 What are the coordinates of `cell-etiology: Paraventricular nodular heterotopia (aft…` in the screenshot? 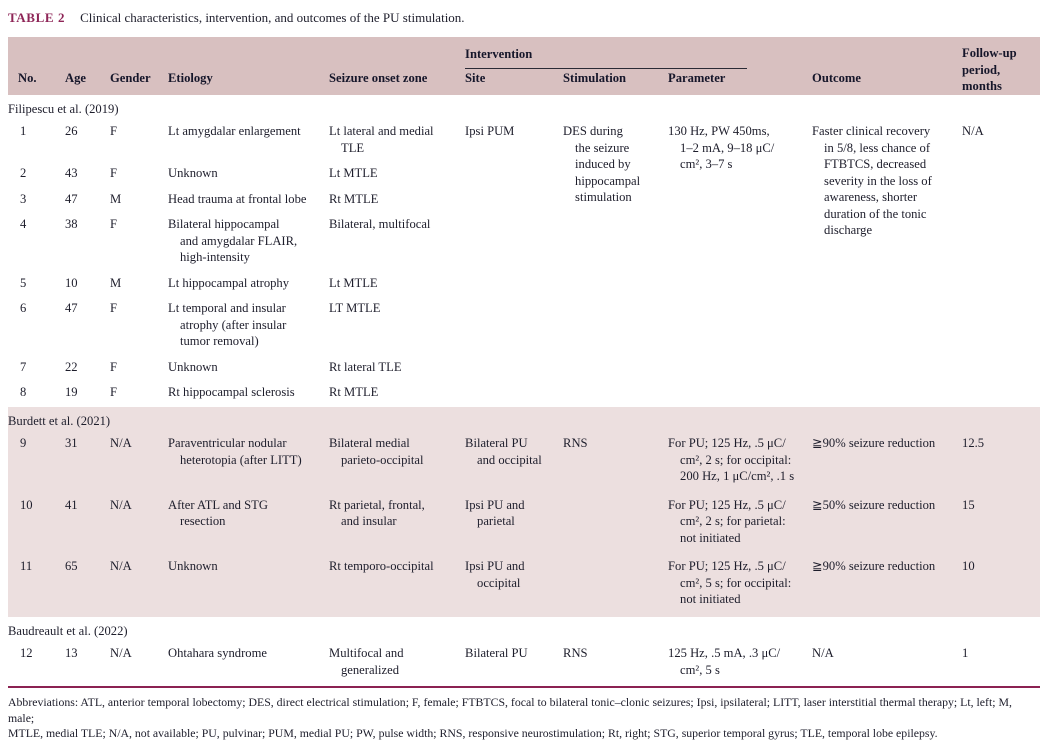 It's located at (240, 463).